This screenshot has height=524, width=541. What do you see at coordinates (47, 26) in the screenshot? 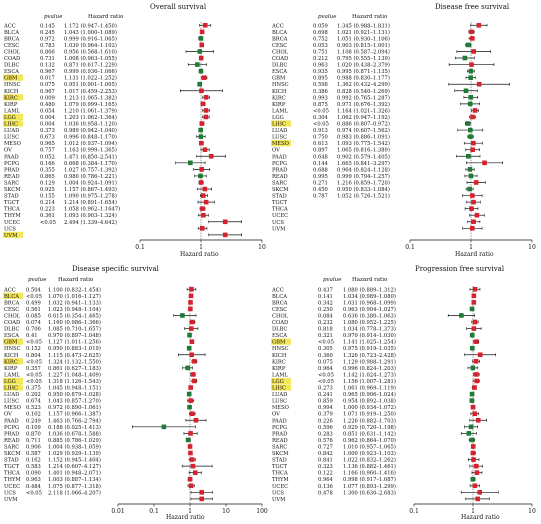
I see `row-pvalue: 0.145` at bounding box center [47, 26].